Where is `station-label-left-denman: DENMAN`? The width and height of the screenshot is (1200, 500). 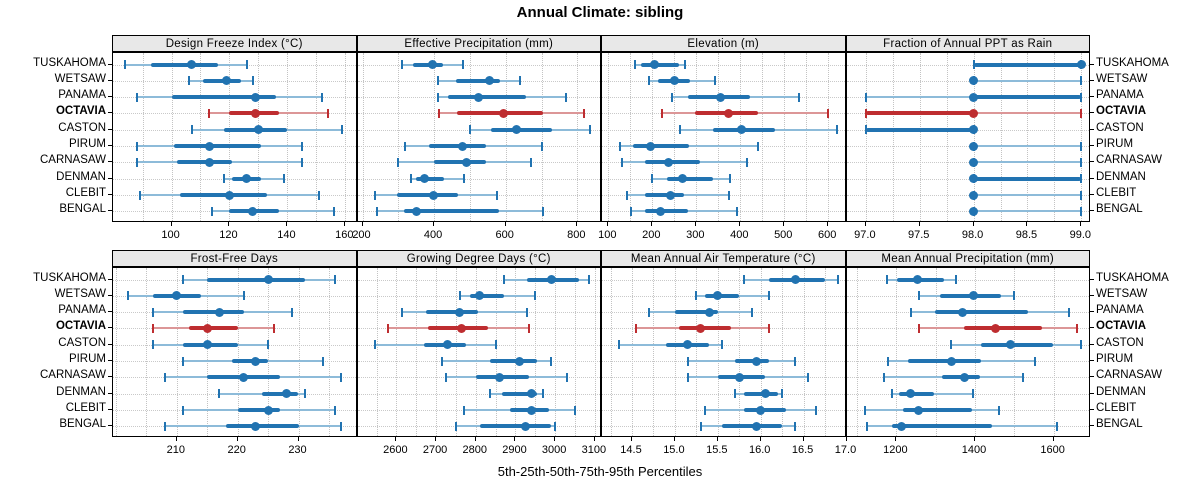 station-label-left-denman: DENMAN is located at coordinates (81, 391).